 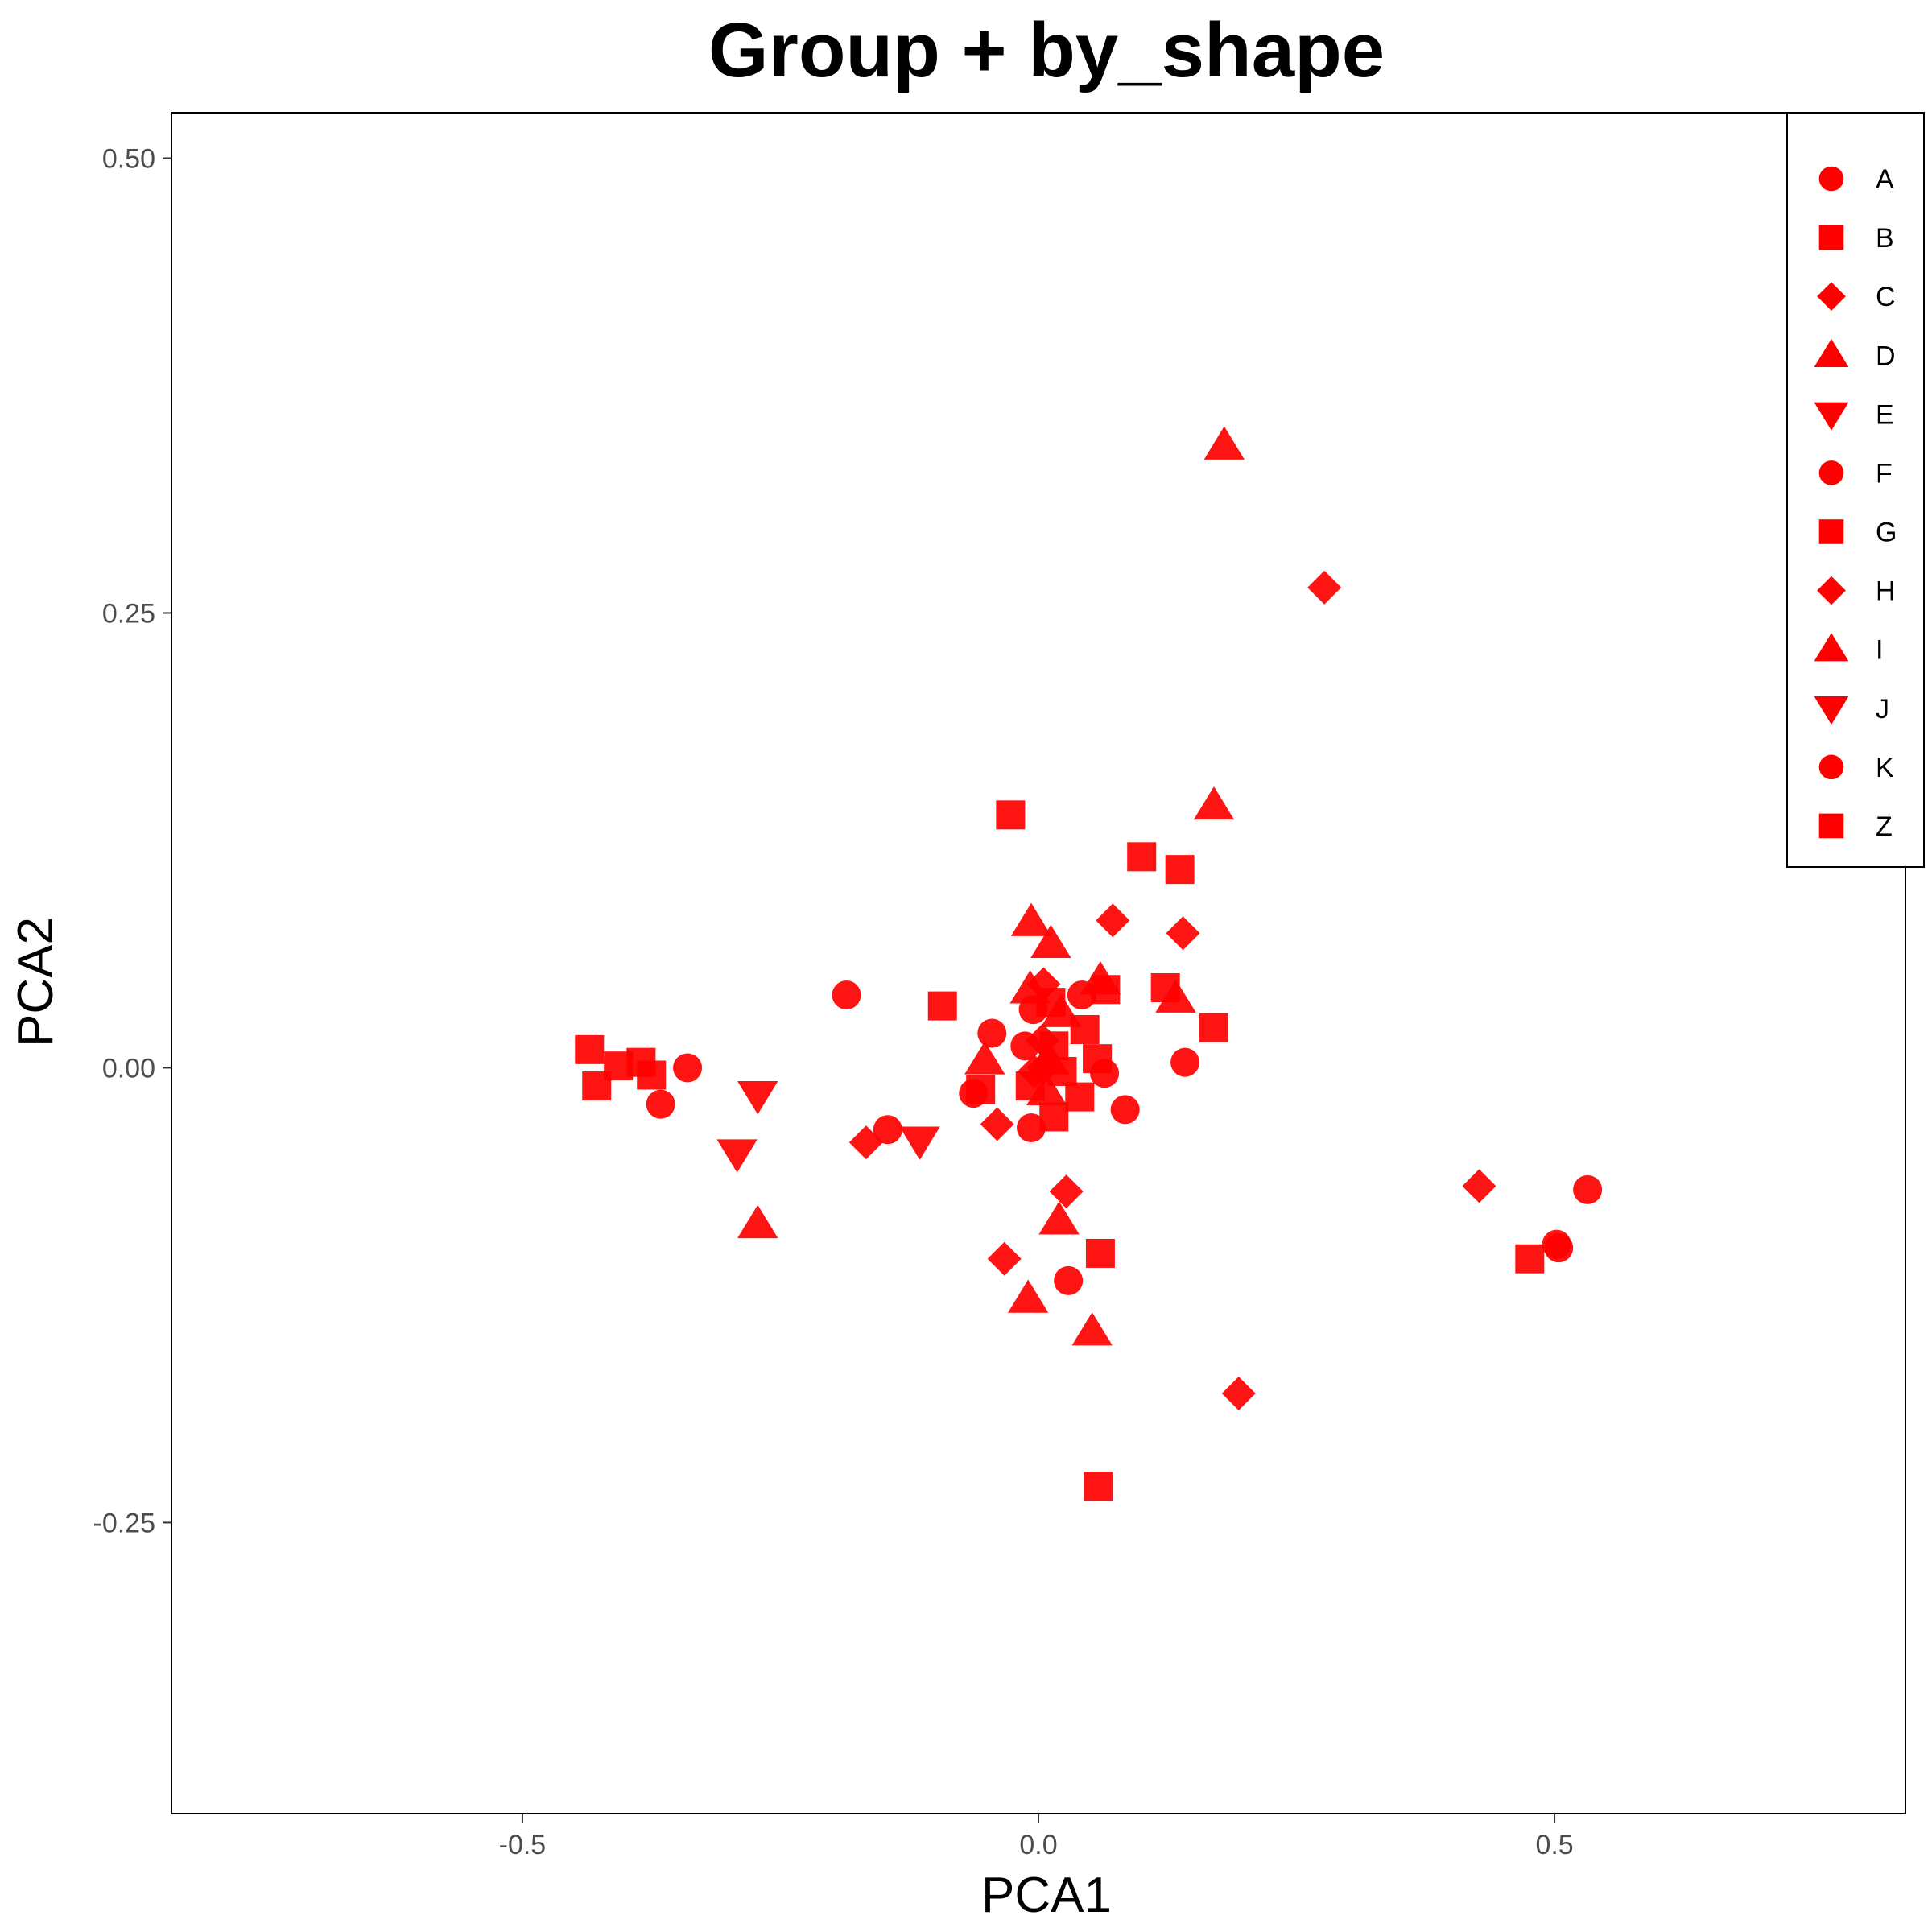 What do you see at coordinates (128, 158) in the screenshot?
I see `y-tick-label: 0.50` at bounding box center [128, 158].